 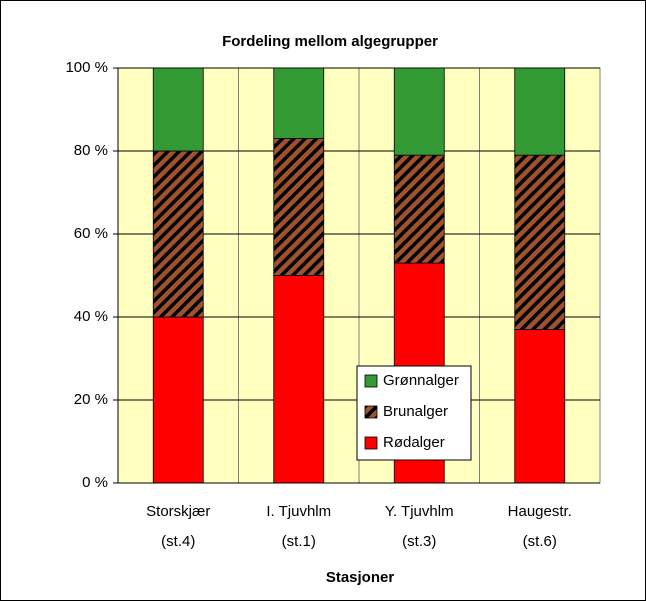 What do you see at coordinates (330, 41) in the screenshot?
I see `chart-title: Fordeling mellom algegrupper` at bounding box center [330, 41].